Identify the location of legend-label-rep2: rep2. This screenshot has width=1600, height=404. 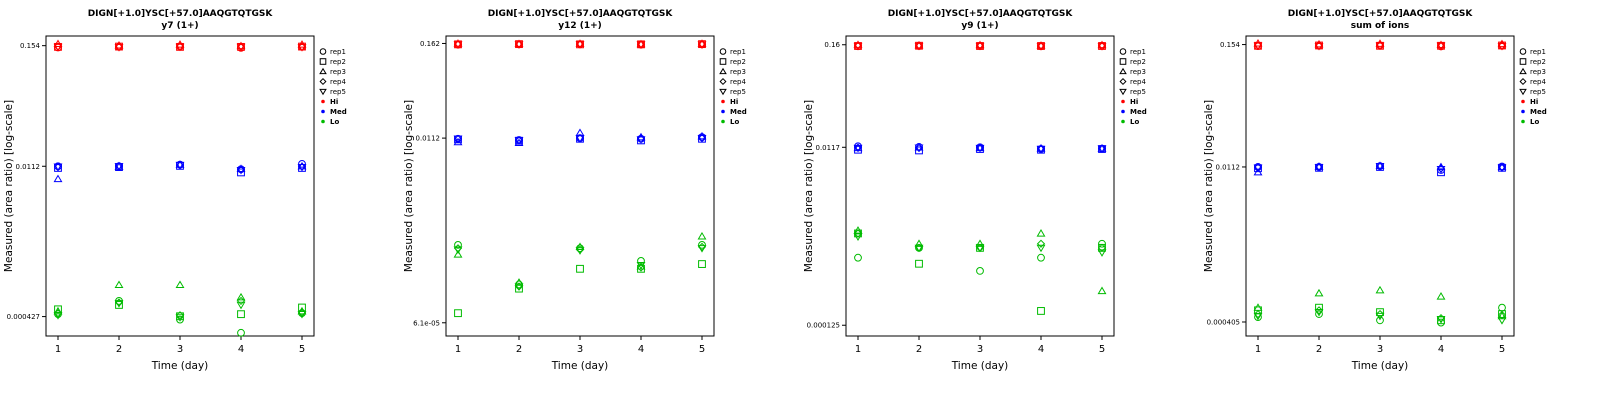
(738, 62).